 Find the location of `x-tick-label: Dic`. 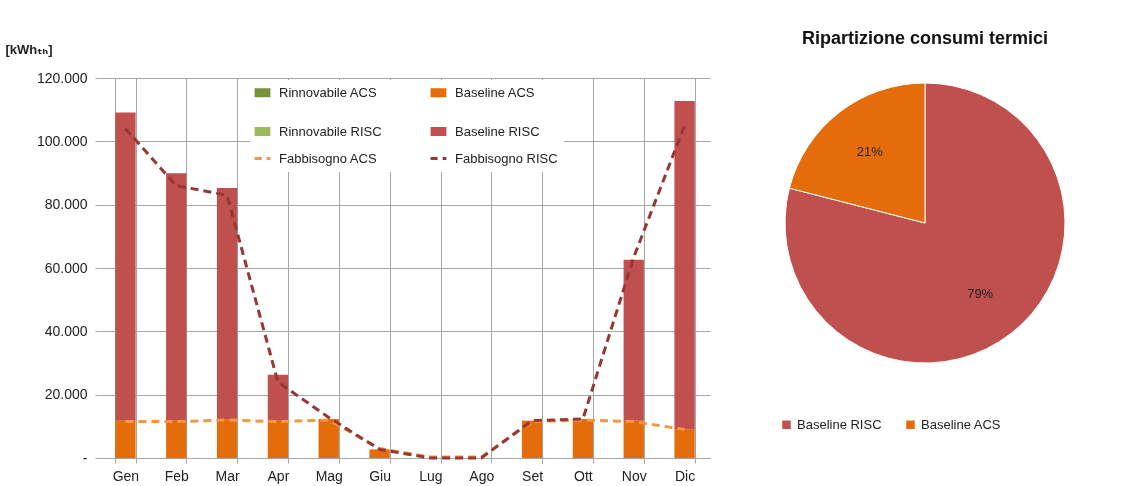

x-tick-label: Dic is located at coordinates (685, 475).